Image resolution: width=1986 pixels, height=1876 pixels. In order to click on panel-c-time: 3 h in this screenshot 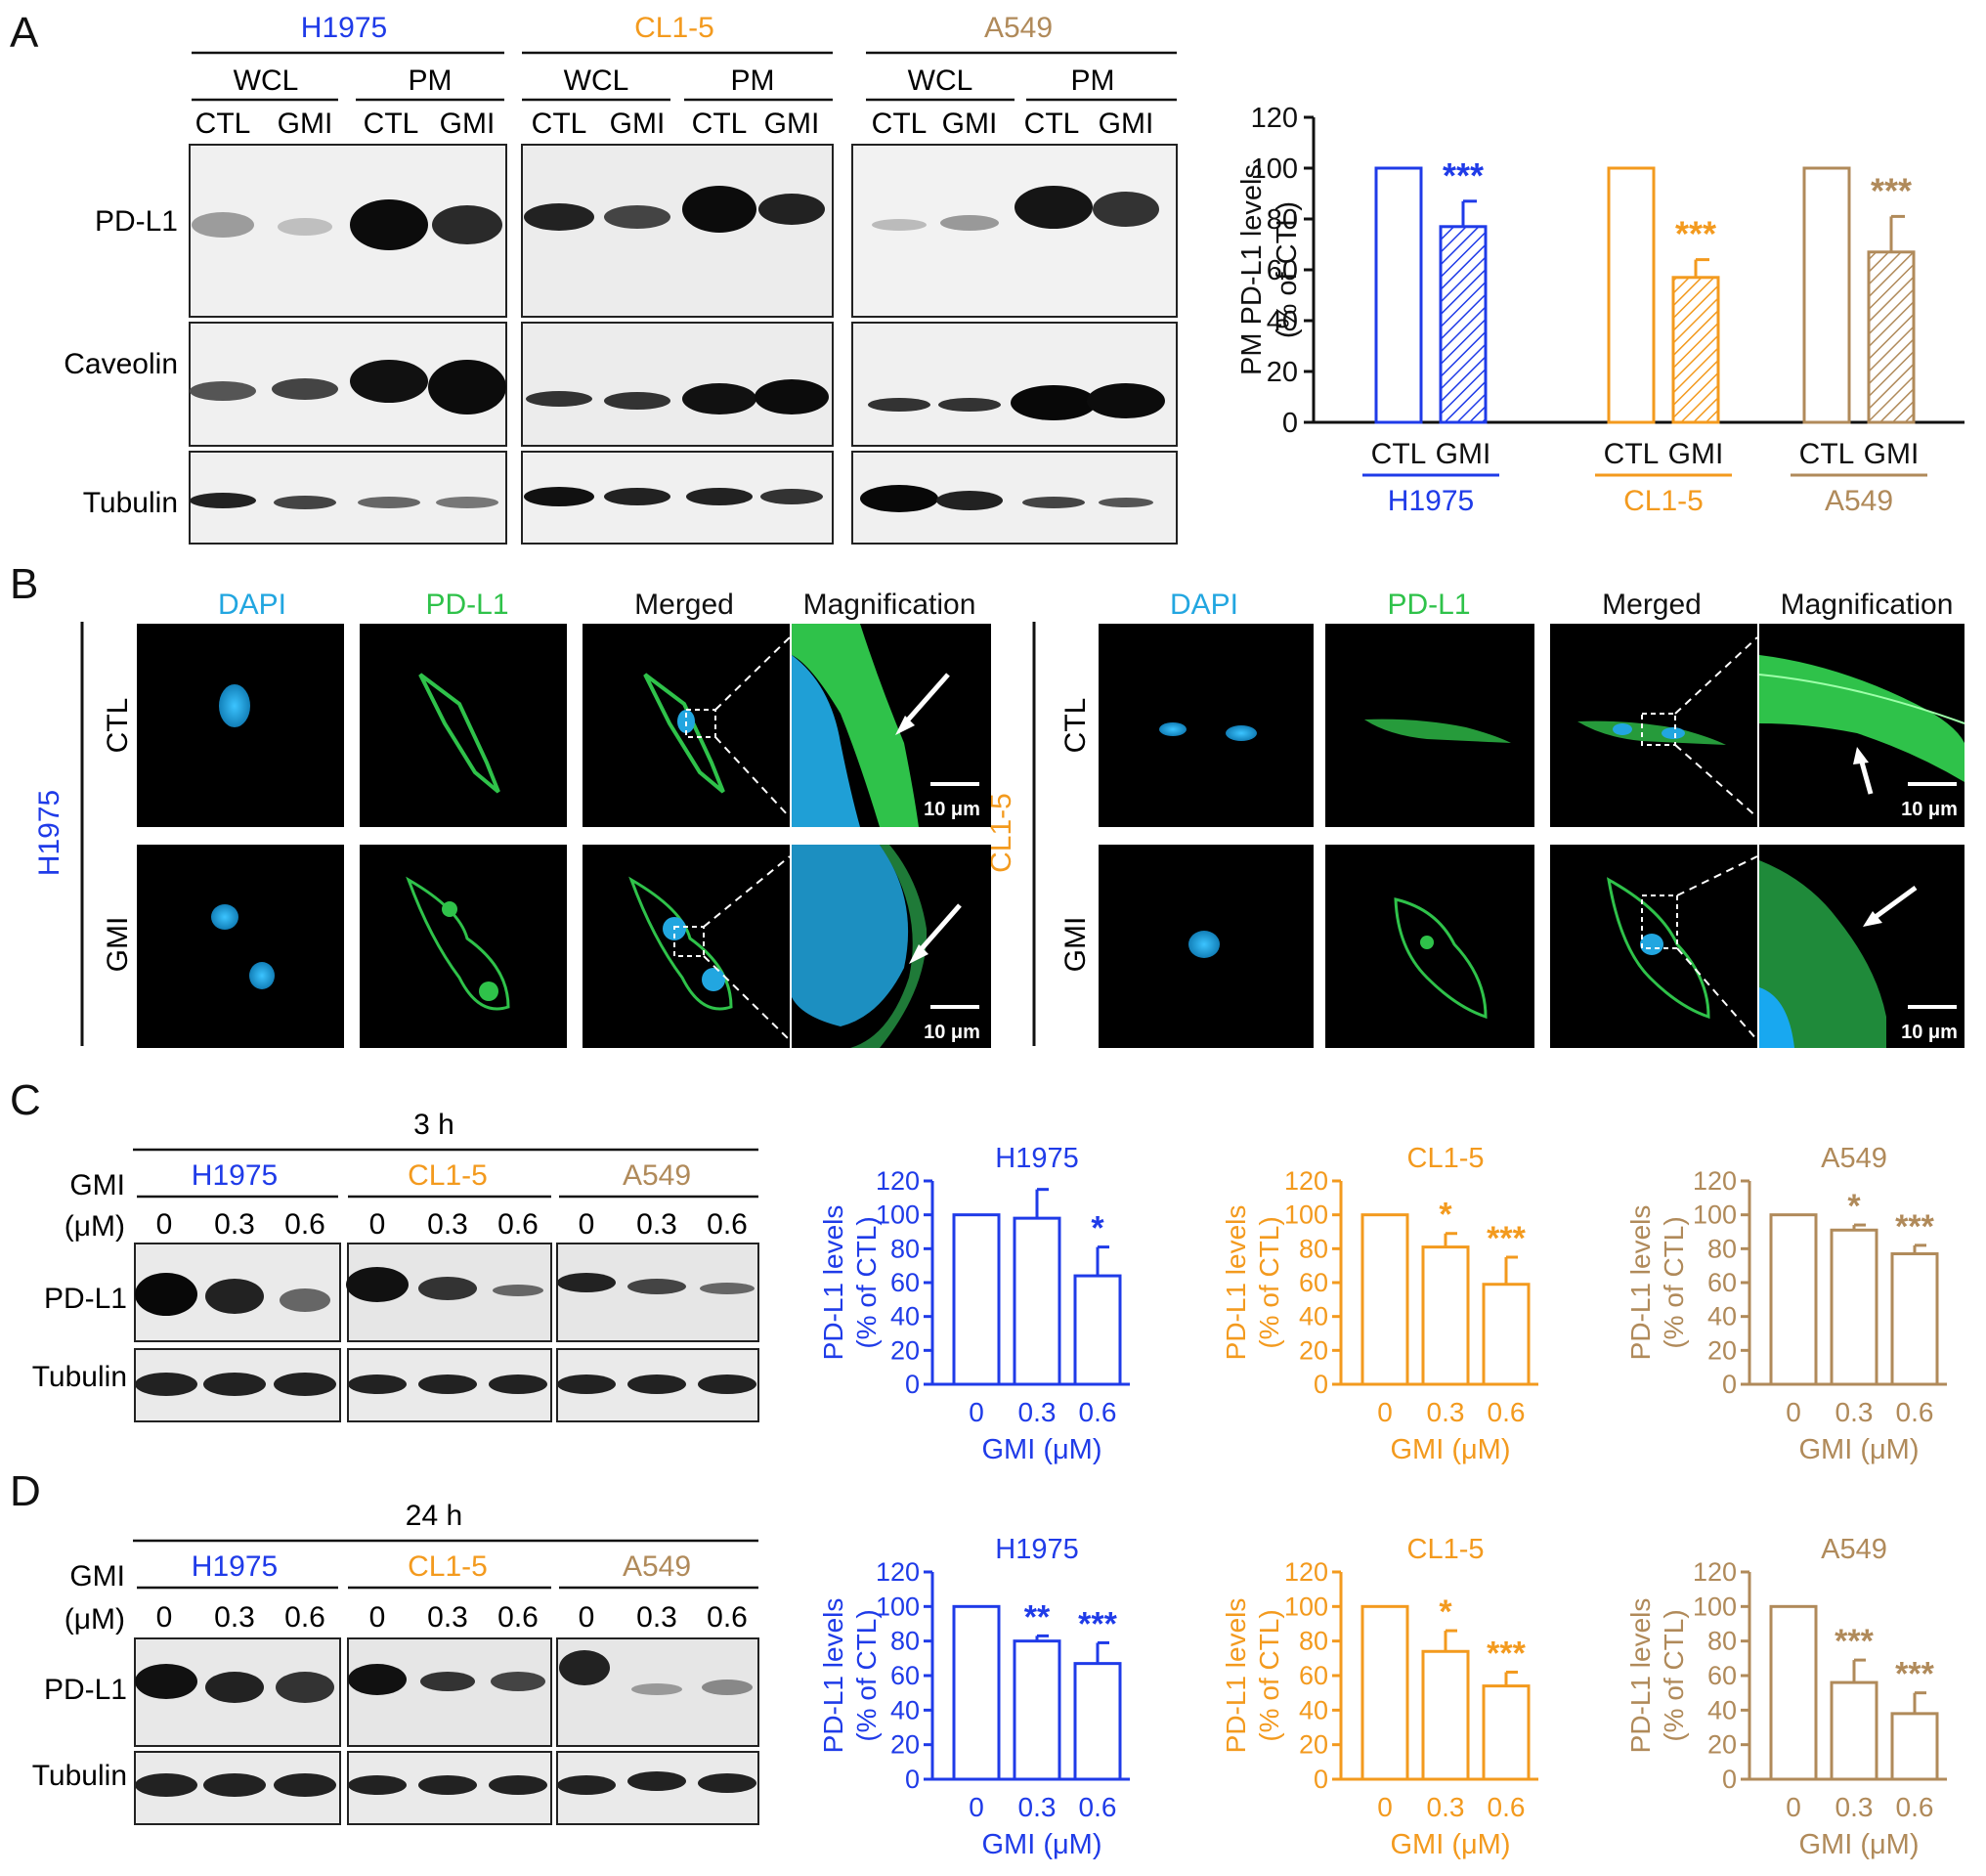, I will do `click(433, 1125)`.